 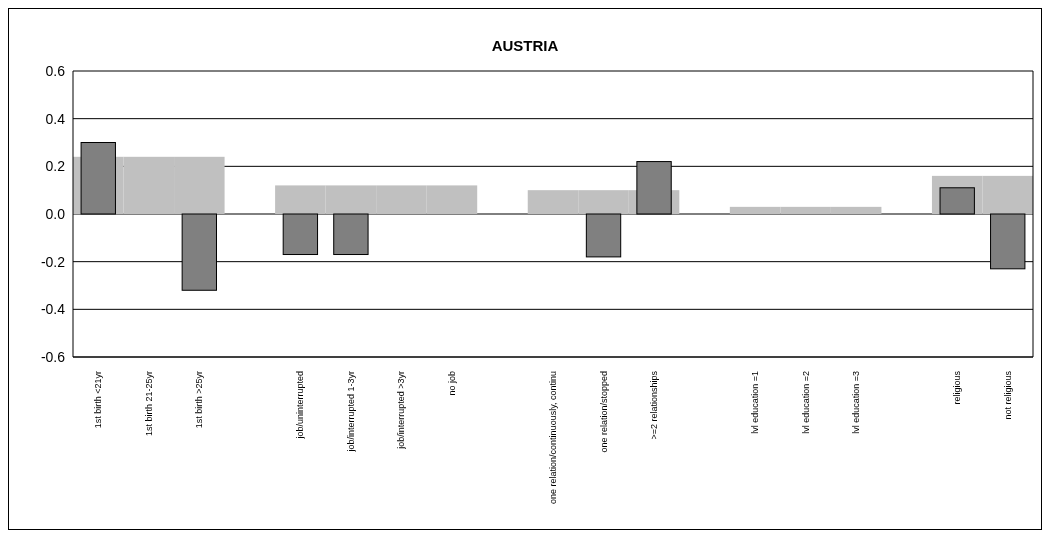 I want to click on x-tick-label: >=2 relationships, so click(x=654, y=405).